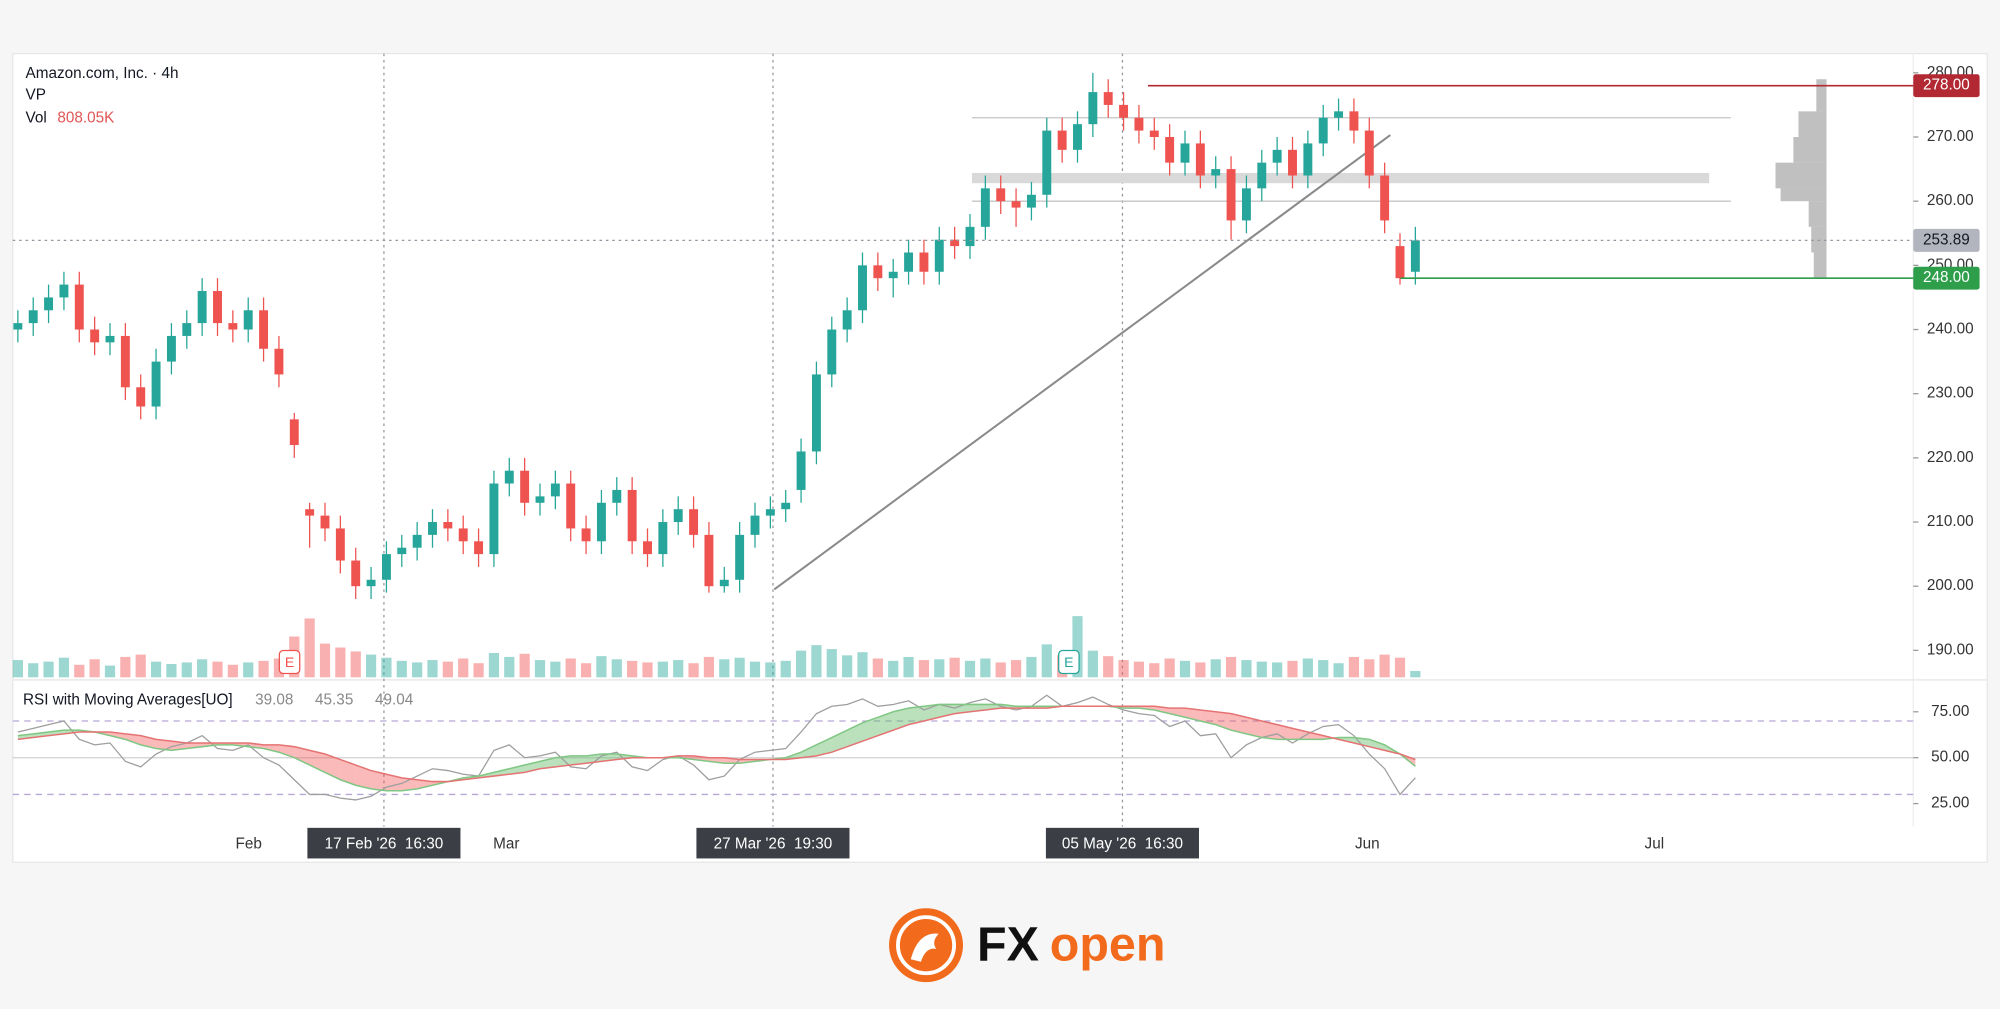  What do you see at coordinates (1122, 843) in the screenshot?
I see `crosshair-label: 05 May '26 16:30` at bounding box center [1122, 843].